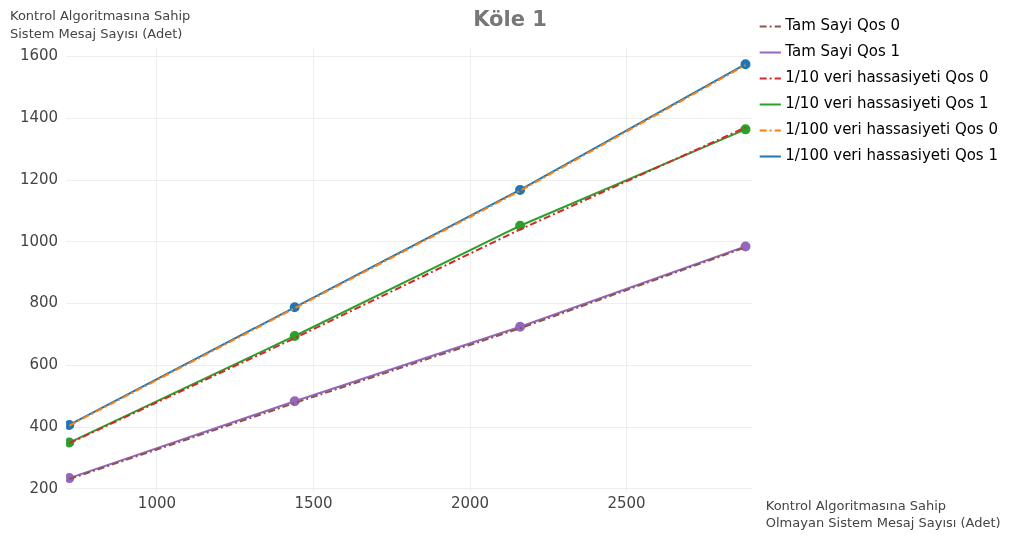 Image resolution: width=1020 pixels, height=546 pixels. What do you see at coordinates (842, 51) in the screenshot?
I see `legend-label: Tam Sayi Qos 1` at bounding box center [842, 51].